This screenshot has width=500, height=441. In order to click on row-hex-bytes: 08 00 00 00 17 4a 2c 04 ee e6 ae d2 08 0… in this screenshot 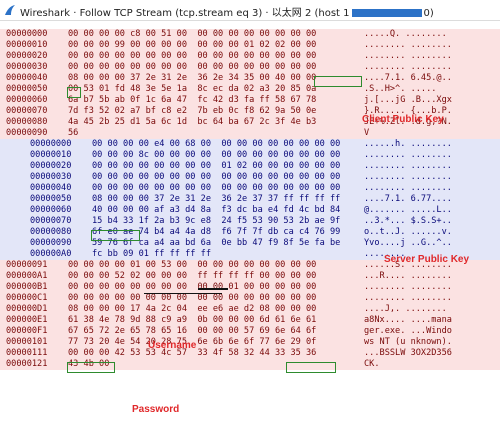, I will do `click(192, 309)`.